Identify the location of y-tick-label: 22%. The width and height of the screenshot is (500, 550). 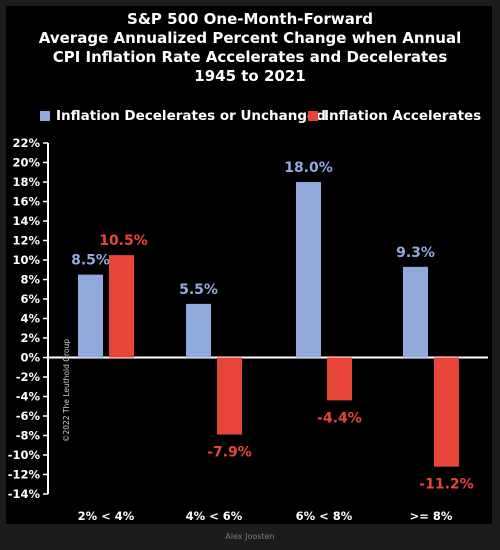
(26, 143).